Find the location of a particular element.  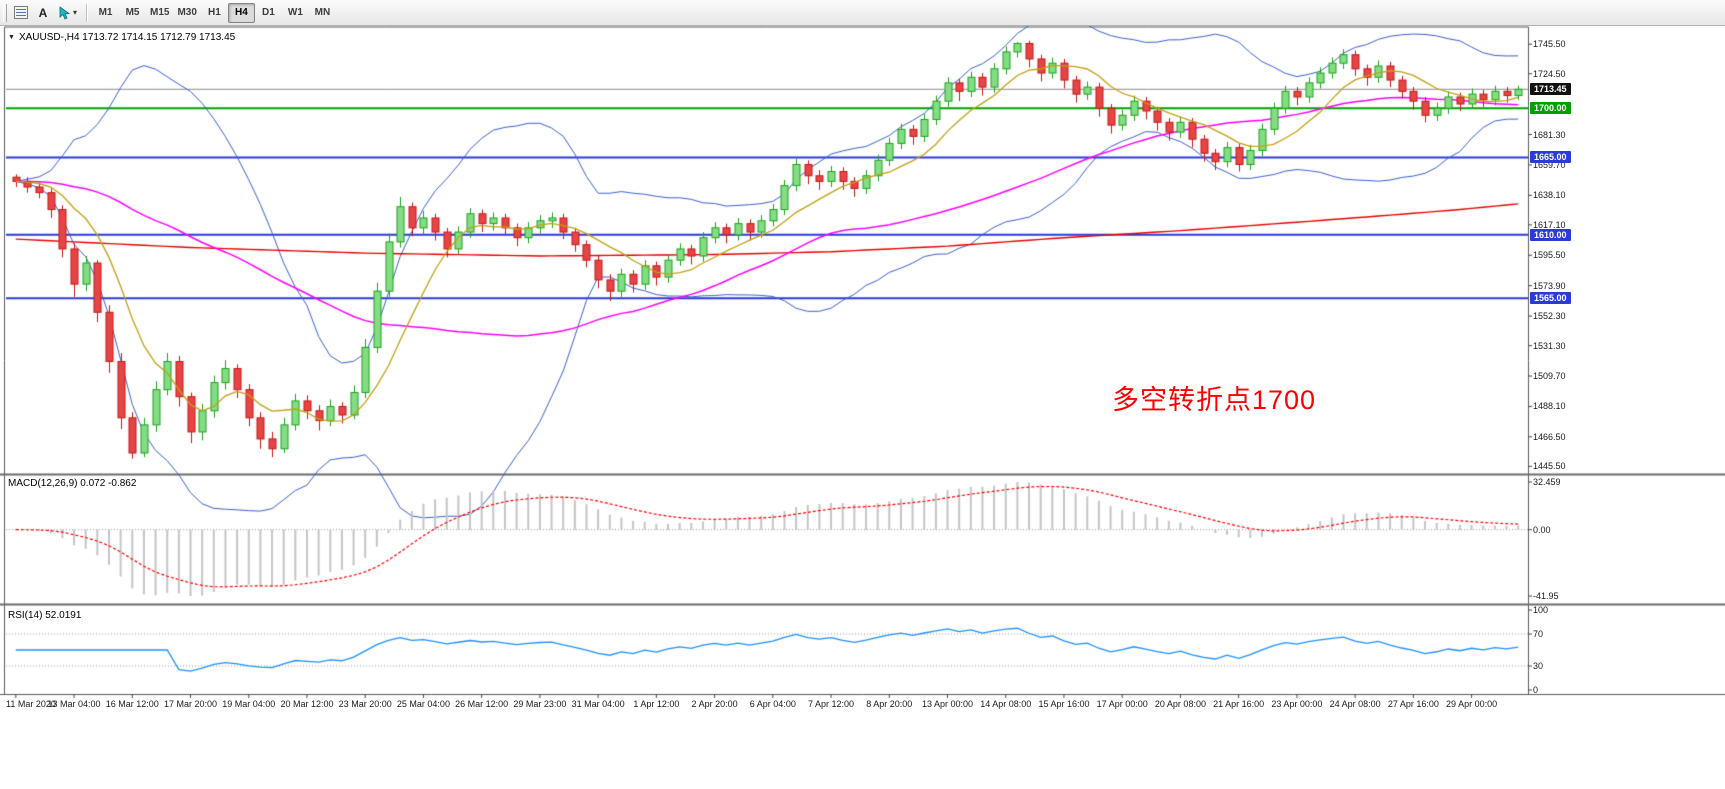

timeframe-d1-button: D1 is located at coordinates (268, 12).